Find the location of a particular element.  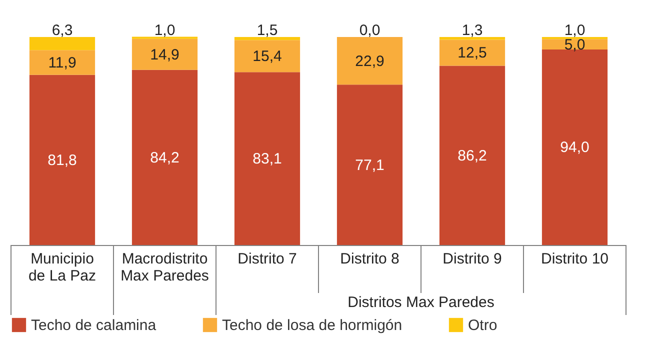

data-label: 77,1 is located at coordinates (369, 165).